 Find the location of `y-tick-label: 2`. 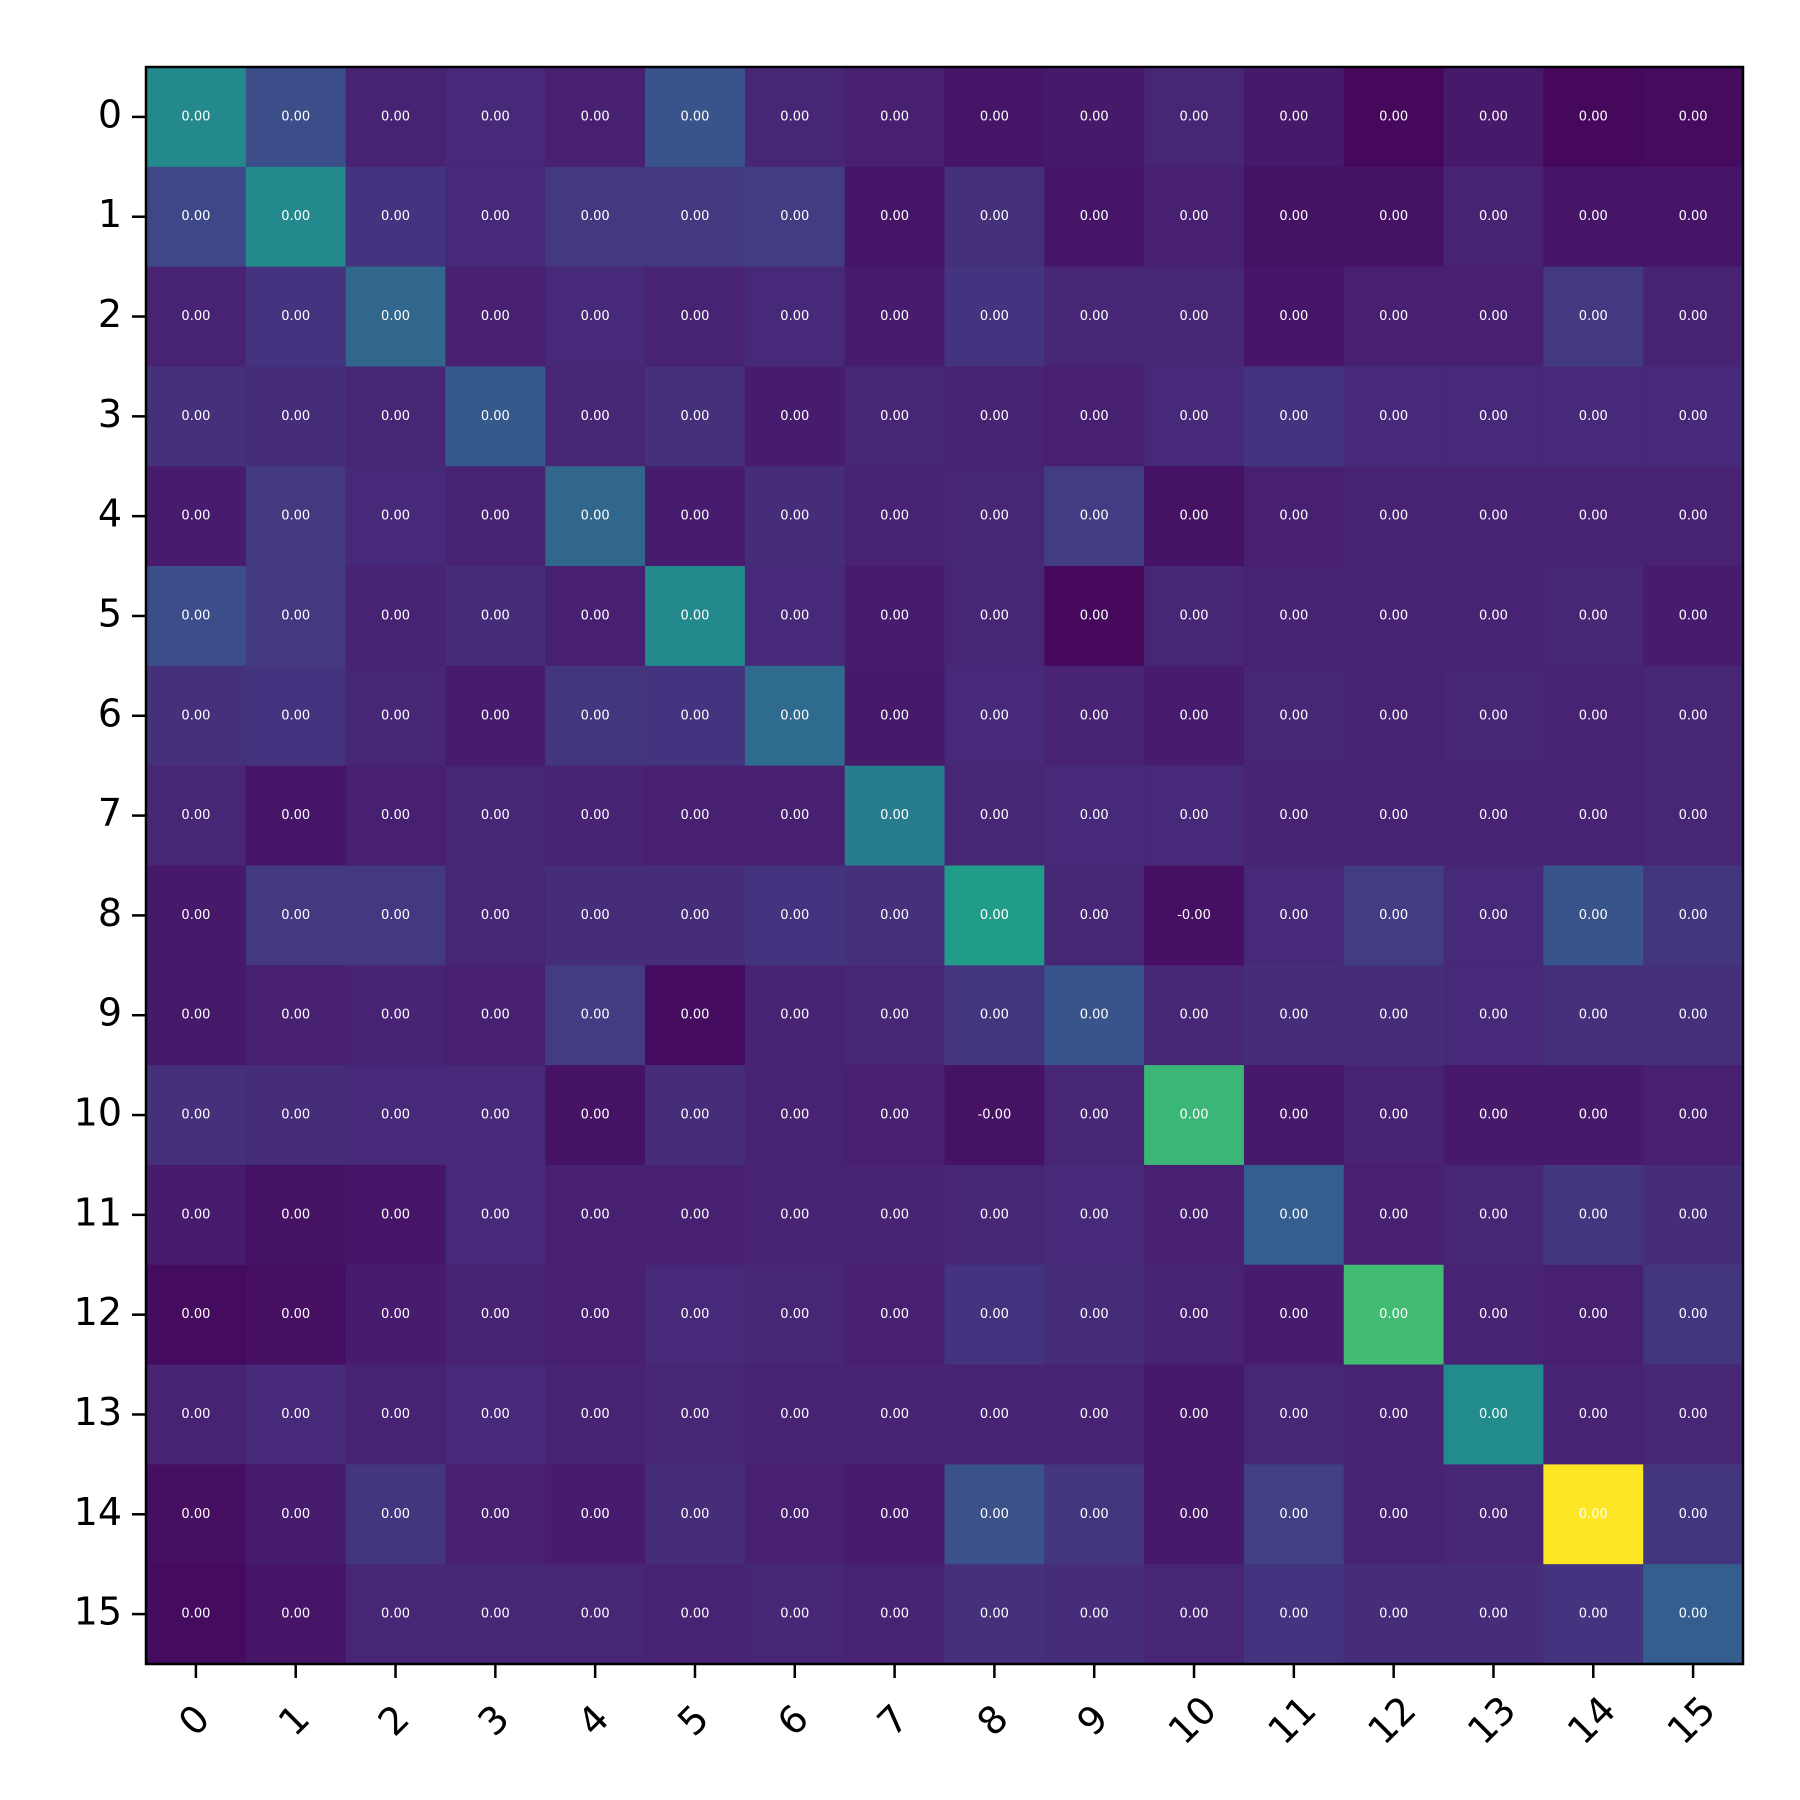

y-tick-label: 2 is located at coordinates (110, 314).